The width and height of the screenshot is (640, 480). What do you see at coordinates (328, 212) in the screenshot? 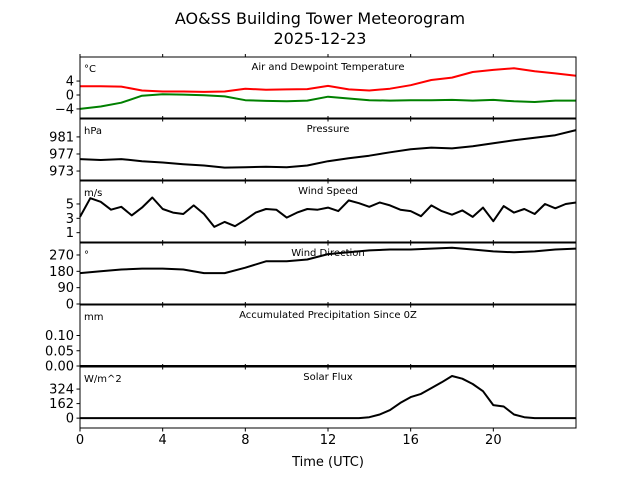
I see `series-line-wind-speed` at bounding box center [328, 212].